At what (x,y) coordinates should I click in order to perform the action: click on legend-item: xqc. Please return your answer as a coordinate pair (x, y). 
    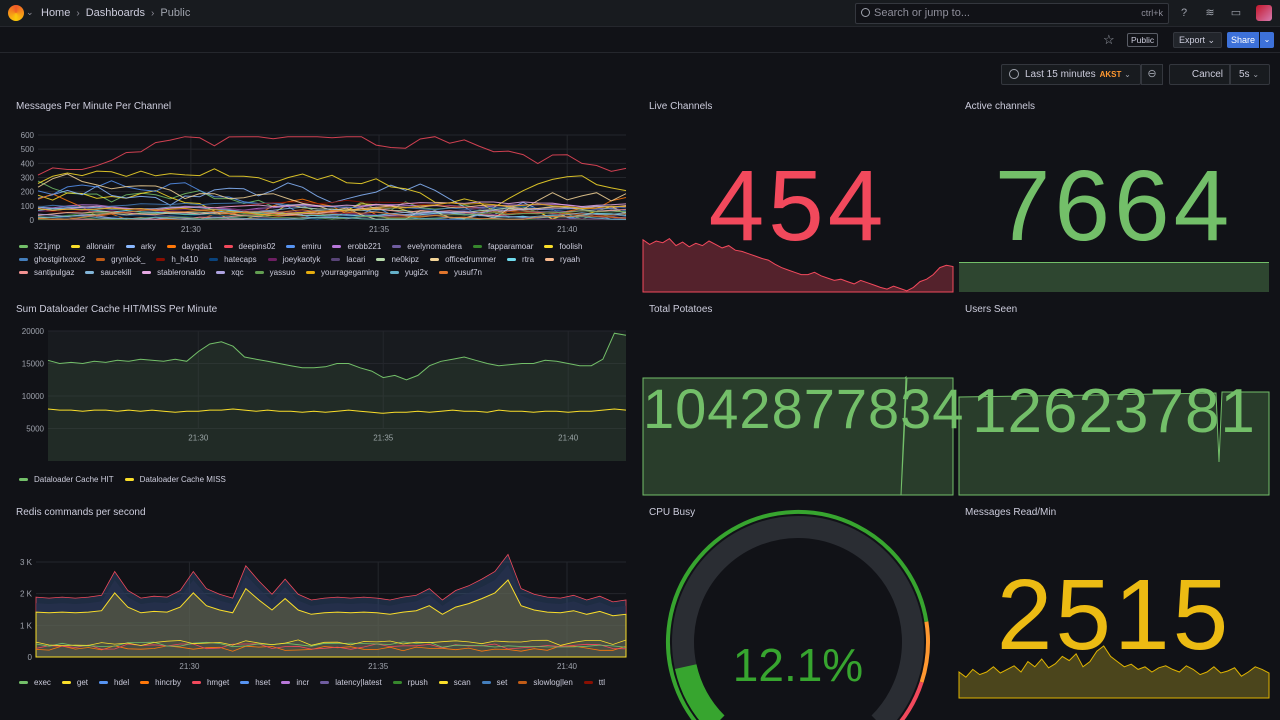
    Looking at the image, I should click on (230, 272).